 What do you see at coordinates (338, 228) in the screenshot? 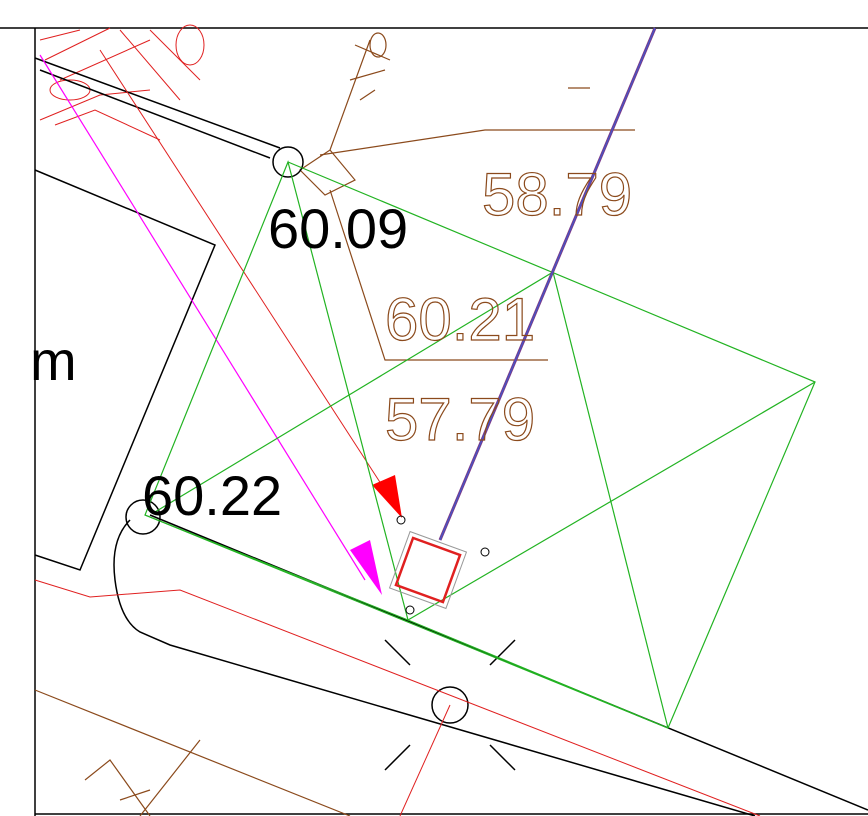
I see `level-label: 60.09` at bounding box center [338, 228].